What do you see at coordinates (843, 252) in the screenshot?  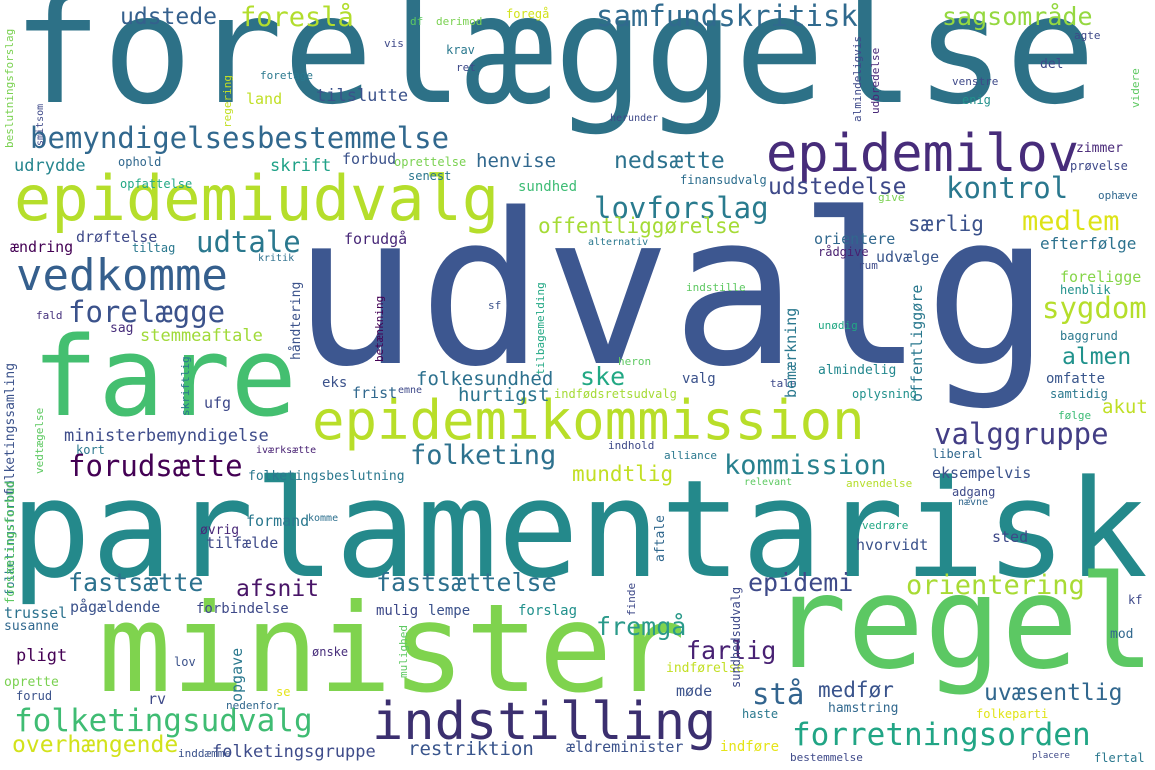 I see `word-raadgive: rådgive` at bounding box center [843, 252].